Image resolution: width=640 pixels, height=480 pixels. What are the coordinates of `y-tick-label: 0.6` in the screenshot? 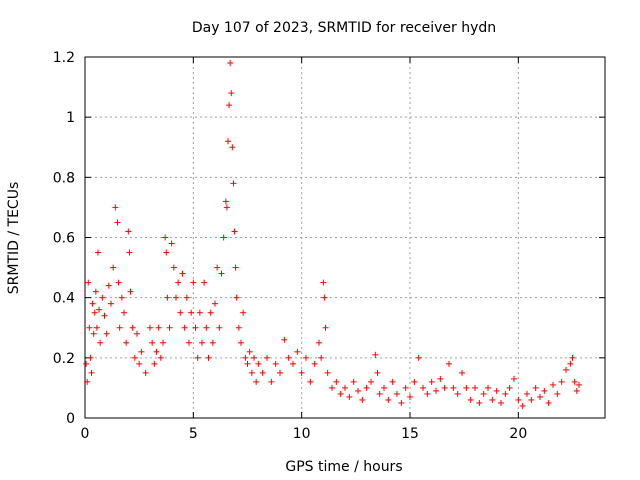 It's located at (64, 239).